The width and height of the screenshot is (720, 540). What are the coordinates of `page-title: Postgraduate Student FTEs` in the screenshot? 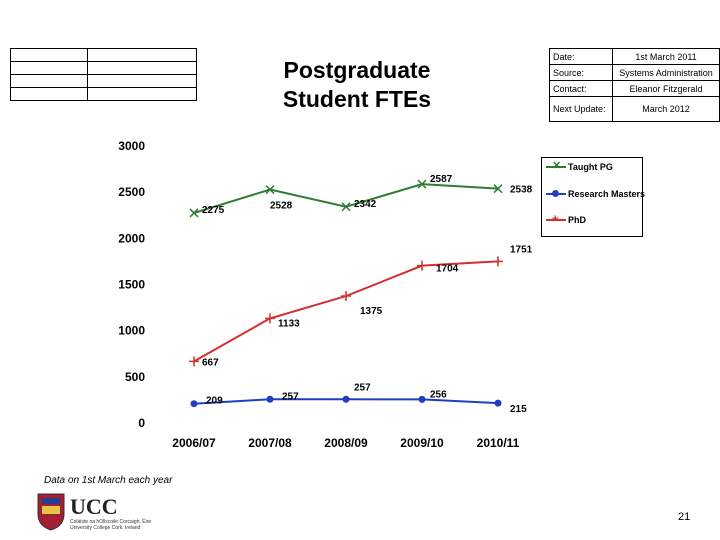 It's located at (357, 85).